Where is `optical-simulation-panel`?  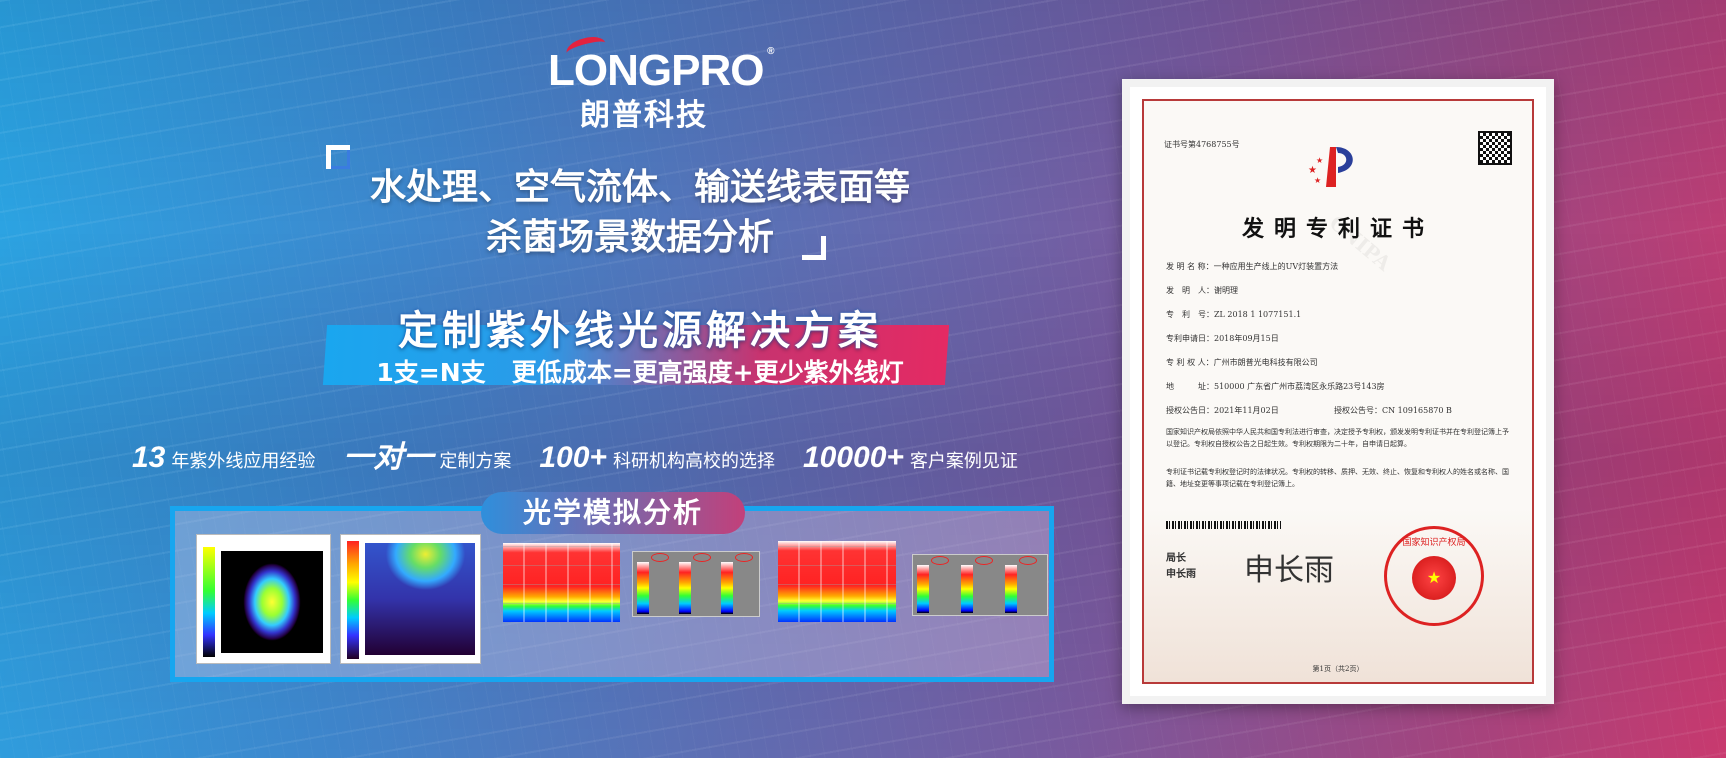 optical-simulation-panel is located at coordinates (612, 594).